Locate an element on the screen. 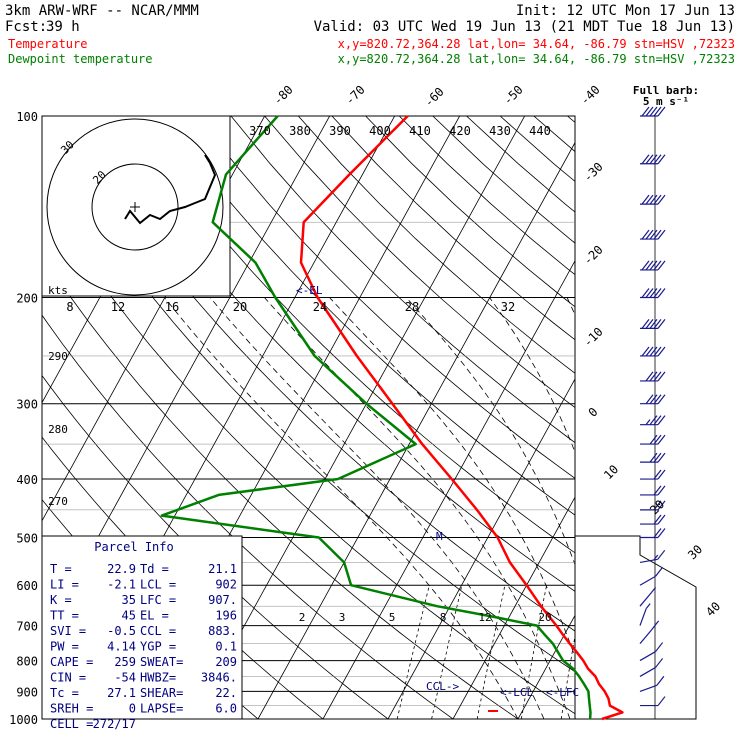 This screenshot has width=740, height=740. parcel-value: 883. is located at coordinates (222, 631).